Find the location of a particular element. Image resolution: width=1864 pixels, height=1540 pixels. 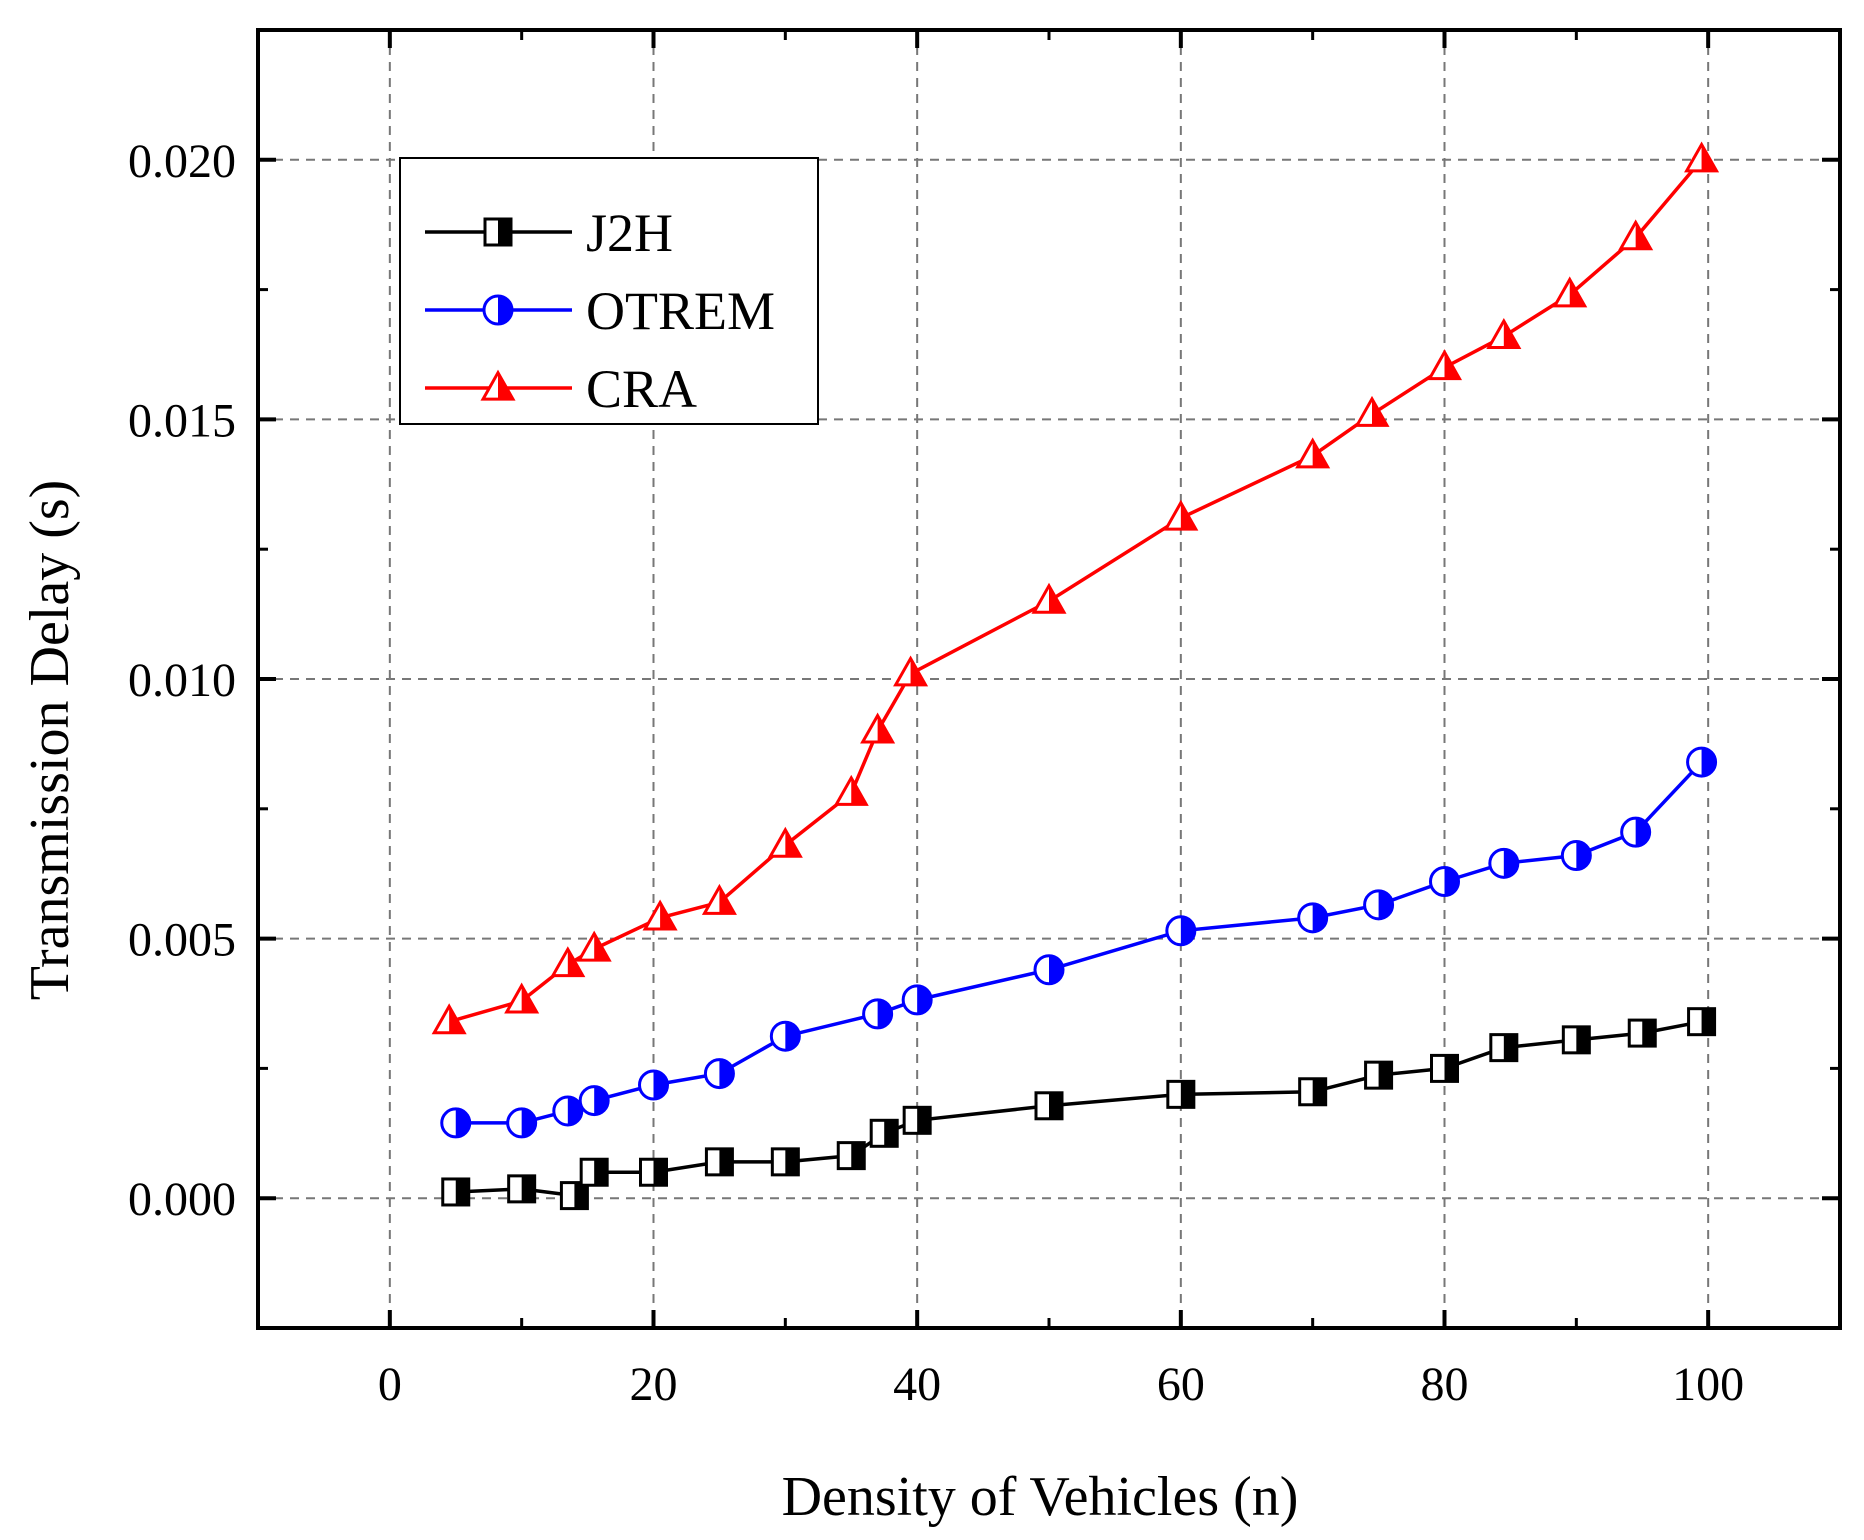

y-tick-label: 0.010 is located at coordinates (182, 680).